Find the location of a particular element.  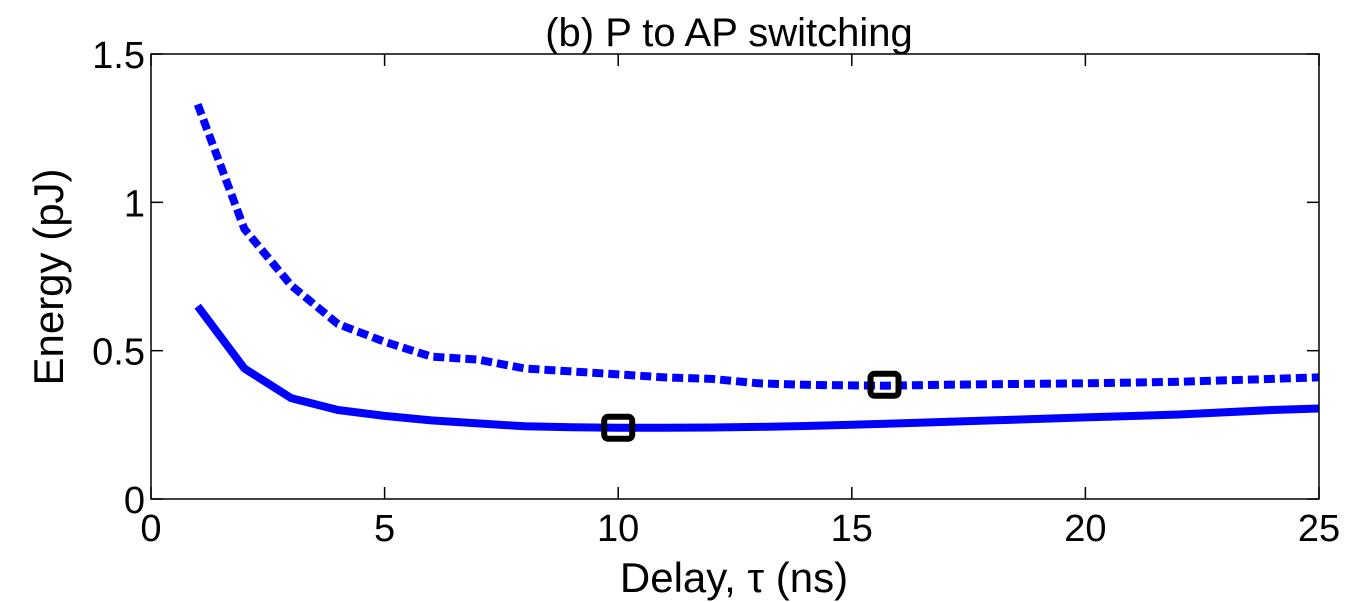

x-tick-label-15: 15 is located at coordinates (852, 529).